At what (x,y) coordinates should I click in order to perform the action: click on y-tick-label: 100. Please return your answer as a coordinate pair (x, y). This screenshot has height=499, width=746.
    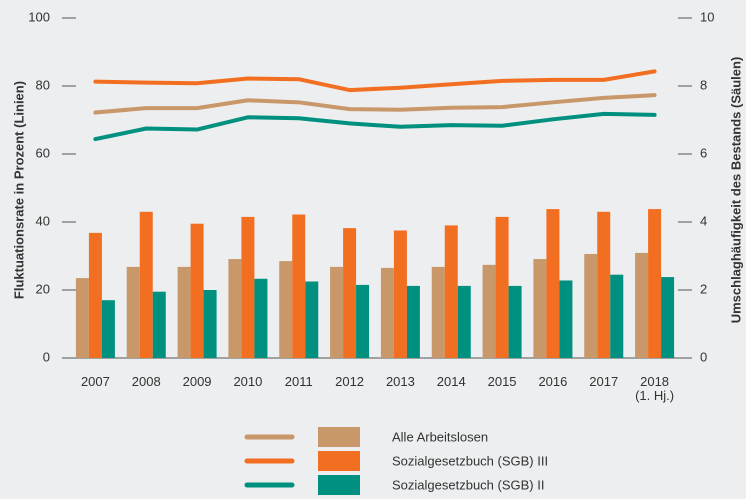
    Looking at the image, I should click on (39, 16).